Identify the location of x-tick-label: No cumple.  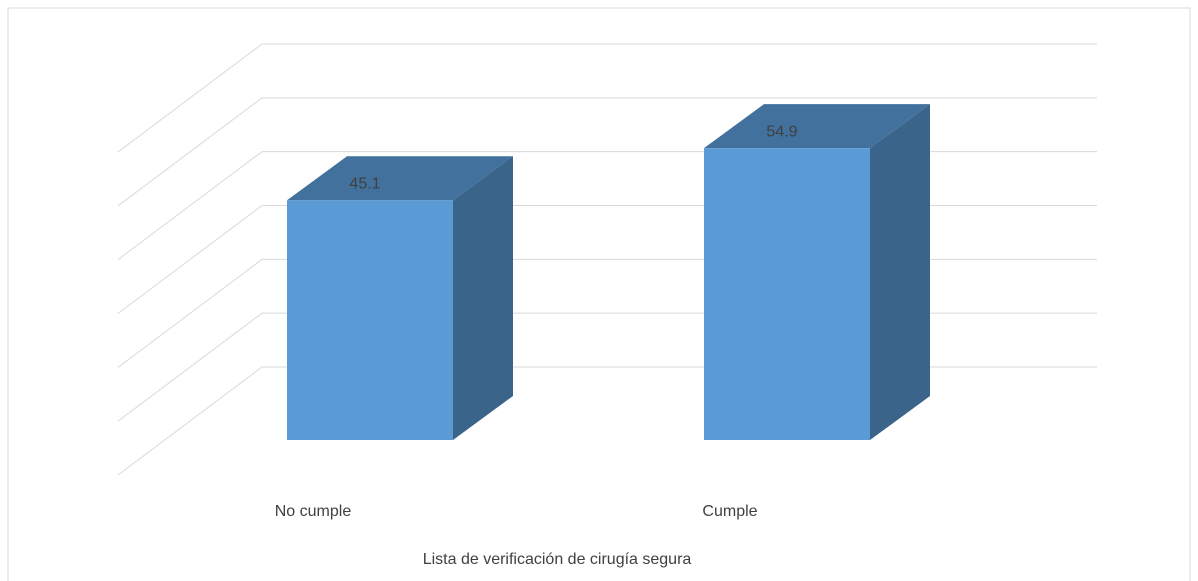
(313, 511).